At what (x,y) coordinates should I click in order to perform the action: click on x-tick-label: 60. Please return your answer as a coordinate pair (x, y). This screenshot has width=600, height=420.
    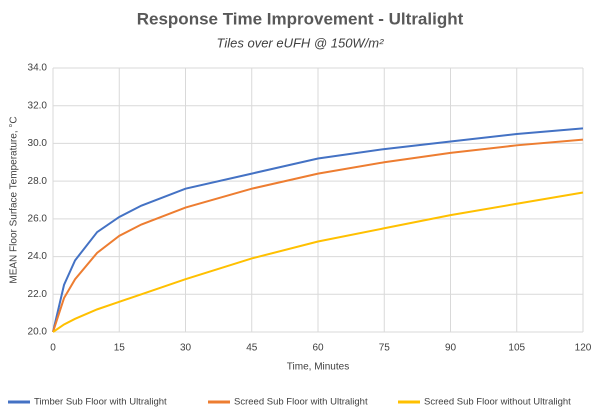
    Looking at the image, I should click on (318, 348).